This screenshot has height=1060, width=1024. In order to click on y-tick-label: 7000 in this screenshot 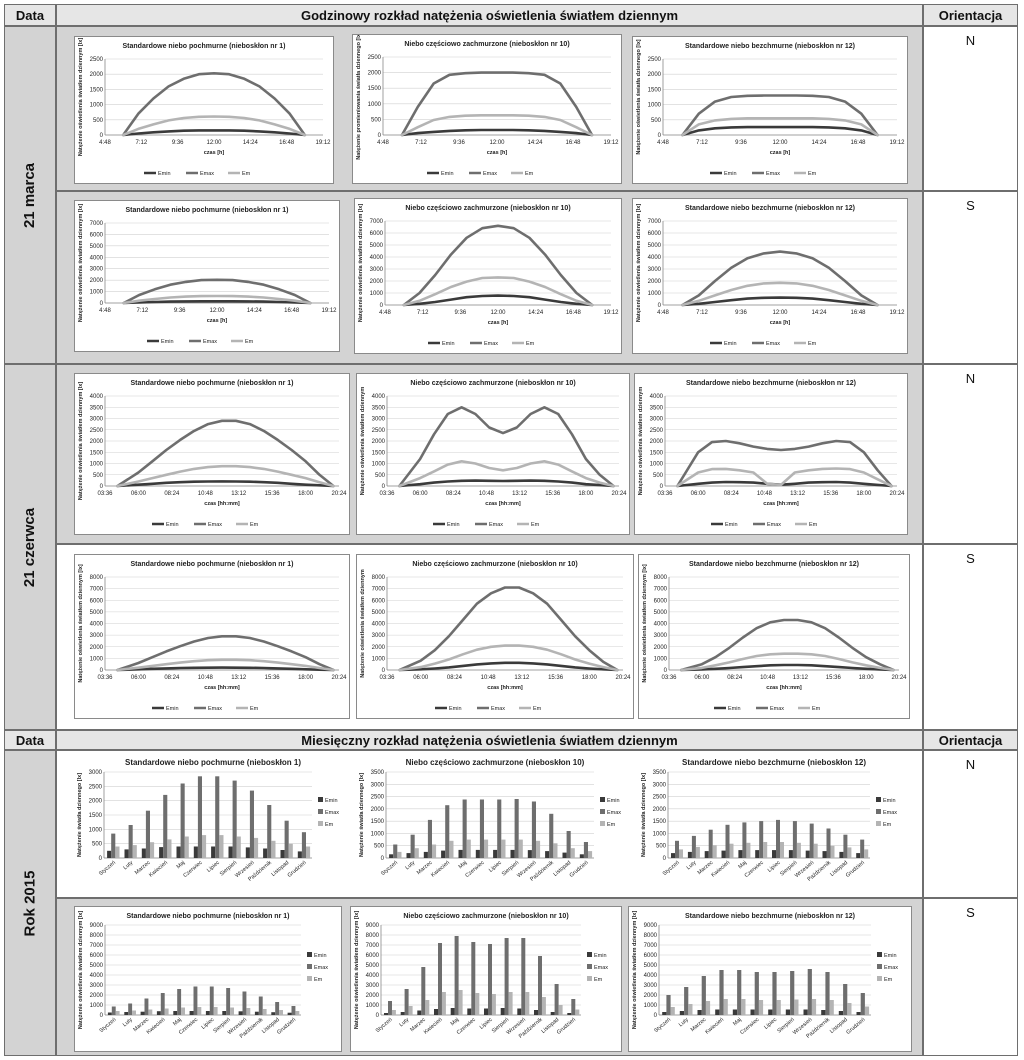, I will do `click(379, 590)`.